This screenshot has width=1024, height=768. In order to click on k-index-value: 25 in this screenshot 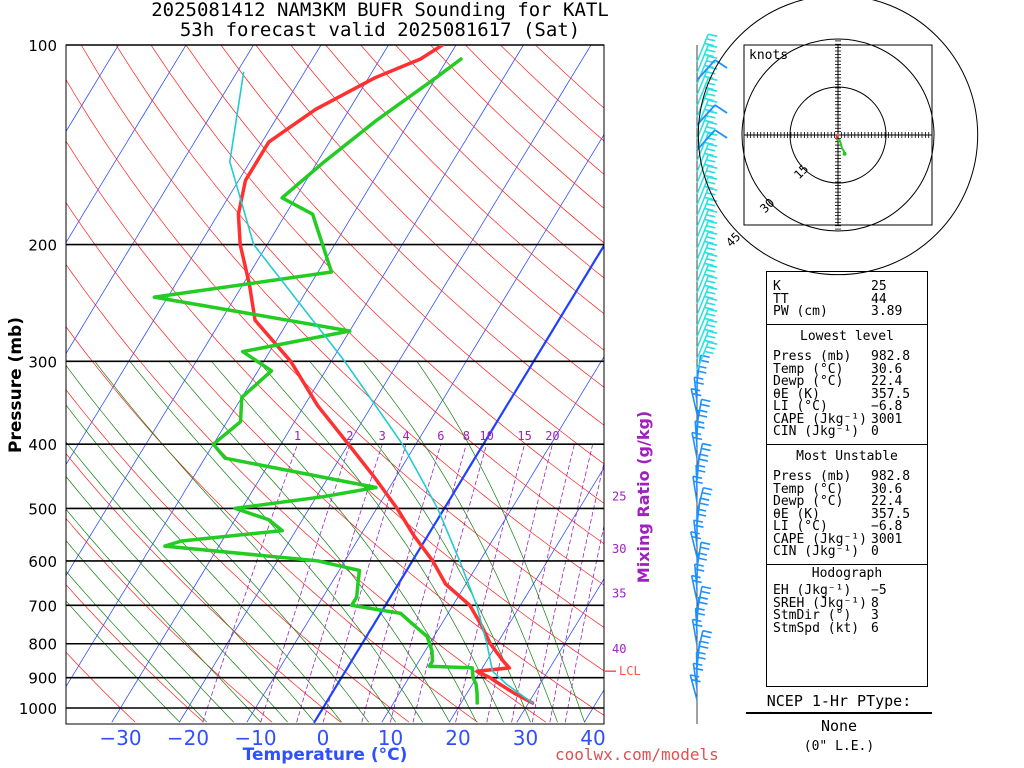, I will do `click(879, 286)`.